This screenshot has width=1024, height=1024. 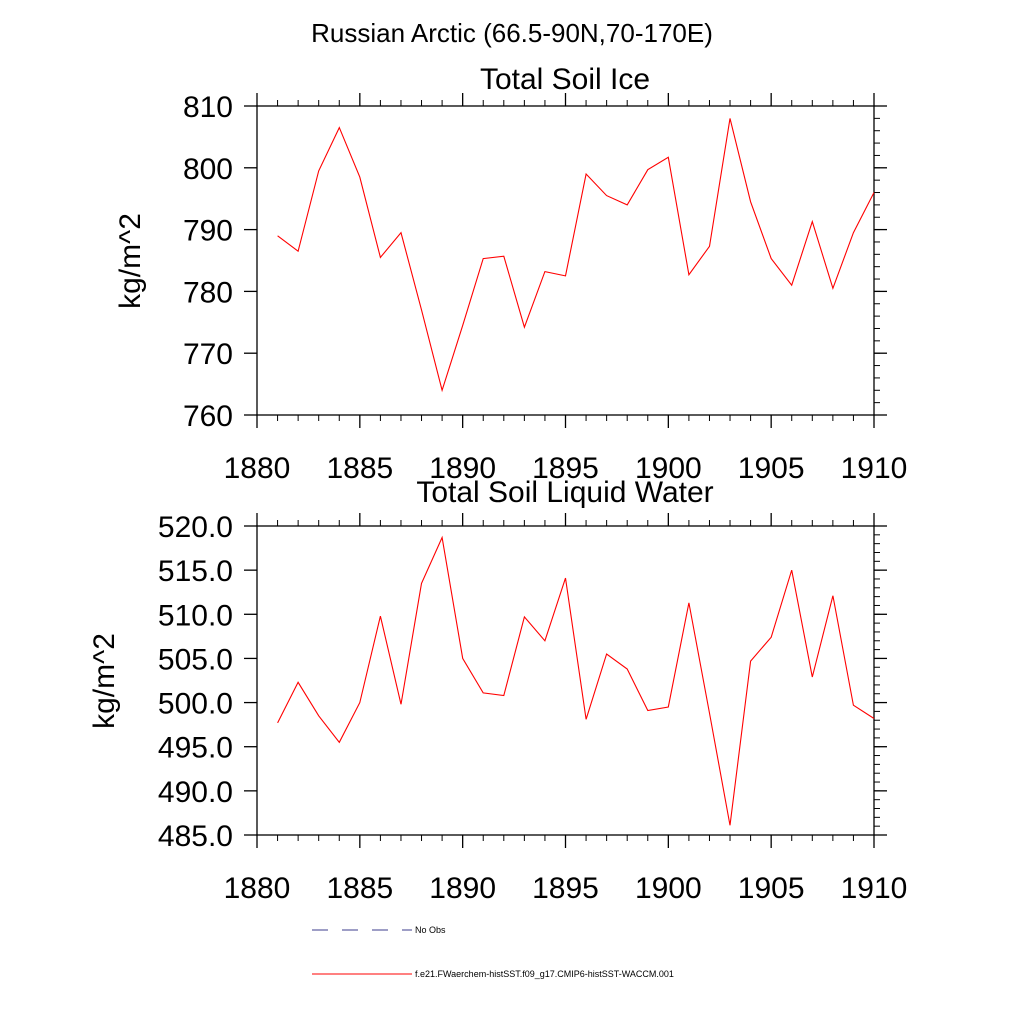 I want to click on legend-label: No Obs, so click(x=430, y=930).